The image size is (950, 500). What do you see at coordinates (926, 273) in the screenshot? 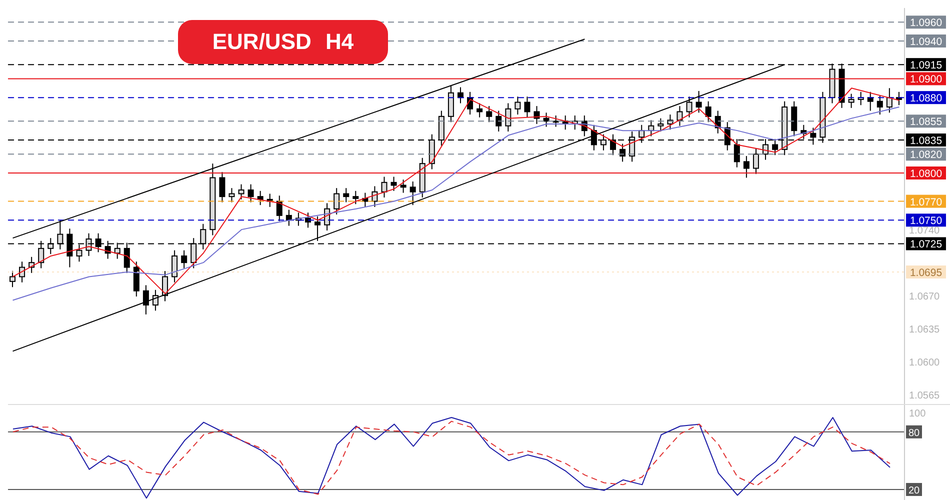
I see `ref-line-label: 1.0695` at bounding box center [926, 273].